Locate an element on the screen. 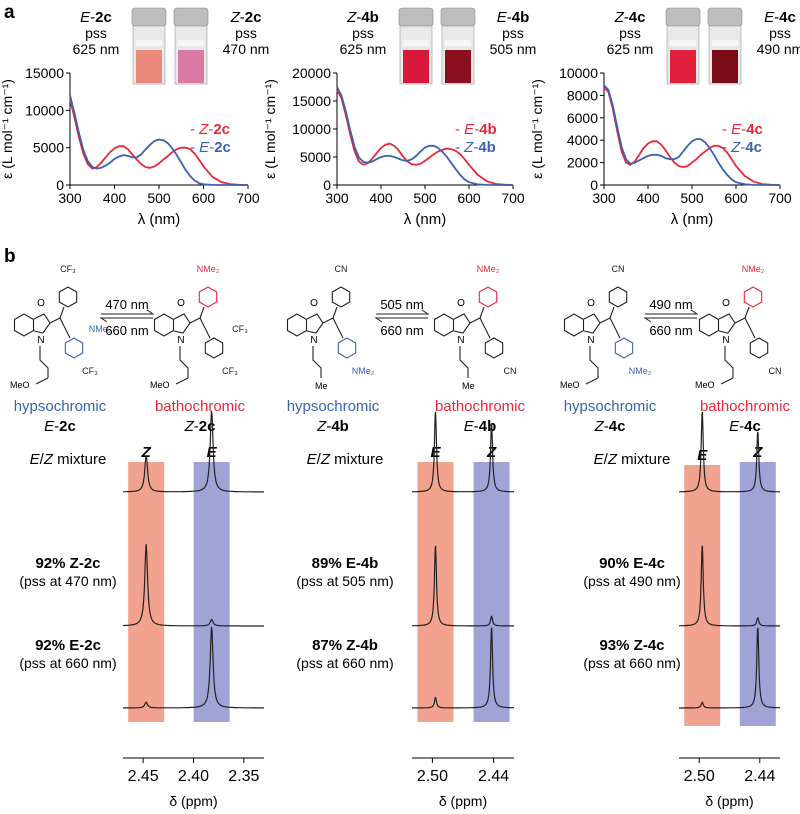  trace-label: E/Z mixture is located at coordinates (68, 459).